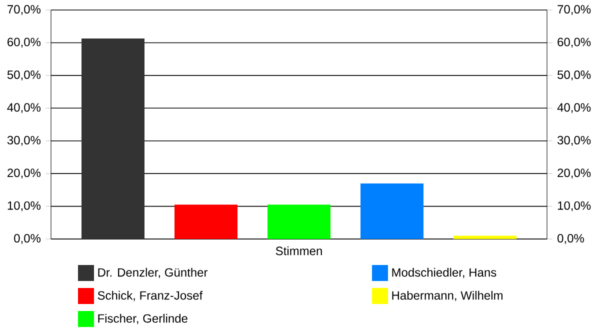 This screenshot has height=333, width=600. What do you see at coordinates (153, 273) in the screenshot?
I see `legend-label: Dr. Denzler, Günther` at bounding box center [153, 273].